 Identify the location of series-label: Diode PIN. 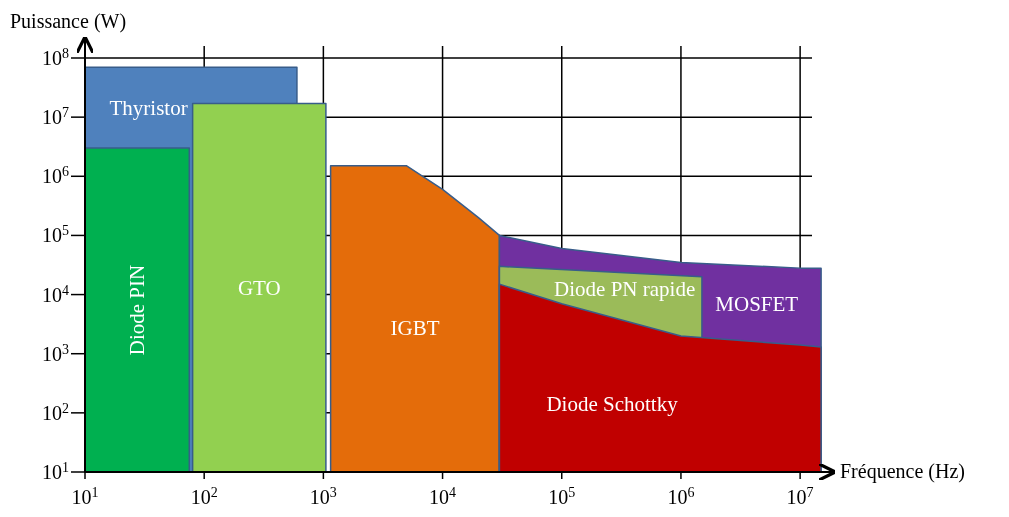
(137, 310).